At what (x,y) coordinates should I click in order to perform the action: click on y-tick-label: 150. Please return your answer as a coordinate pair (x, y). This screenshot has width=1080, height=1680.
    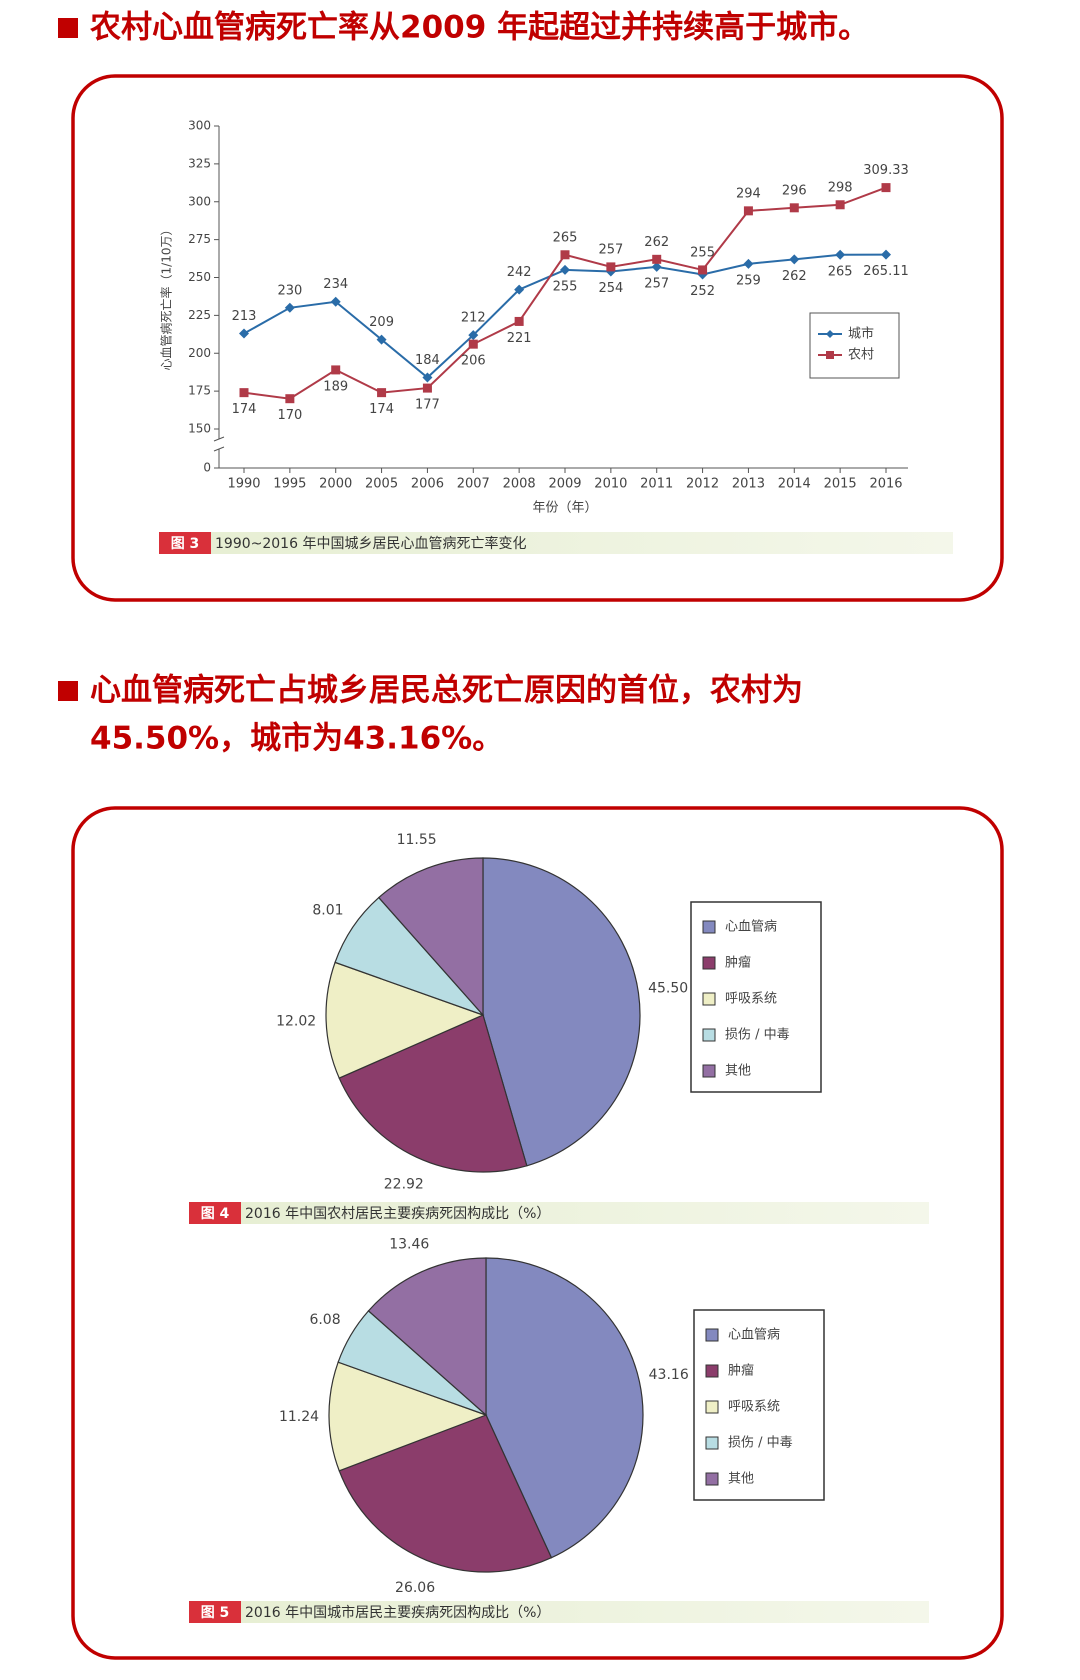
    Looking at the image, I should click on (199, 429).